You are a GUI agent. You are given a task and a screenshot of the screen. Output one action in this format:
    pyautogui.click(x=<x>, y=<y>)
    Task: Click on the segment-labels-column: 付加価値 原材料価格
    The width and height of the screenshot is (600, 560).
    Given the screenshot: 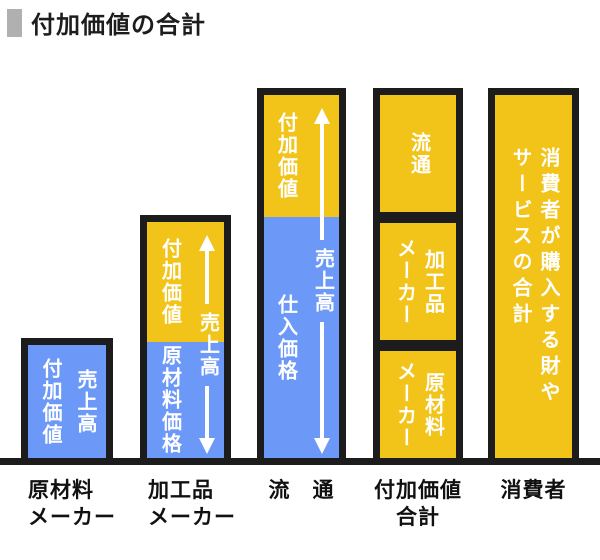 What is the action you would take?
    pyautogui.click(x=169, y=340)
    